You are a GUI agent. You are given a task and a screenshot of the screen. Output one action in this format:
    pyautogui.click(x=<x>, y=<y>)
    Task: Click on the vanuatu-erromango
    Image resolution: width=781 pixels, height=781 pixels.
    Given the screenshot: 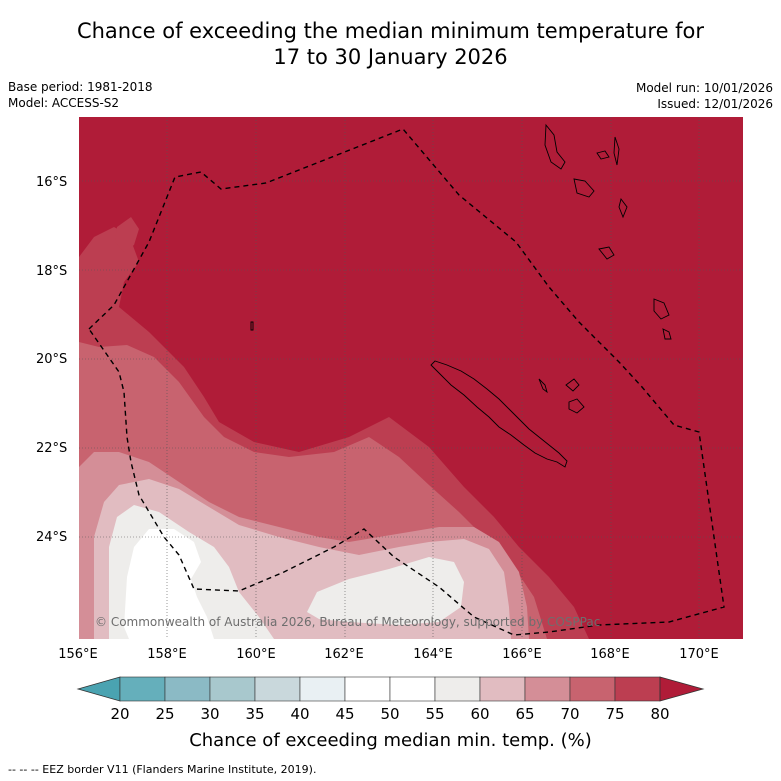 What is the action you would take?
    pyautogui.click(x=661, y=309)
    